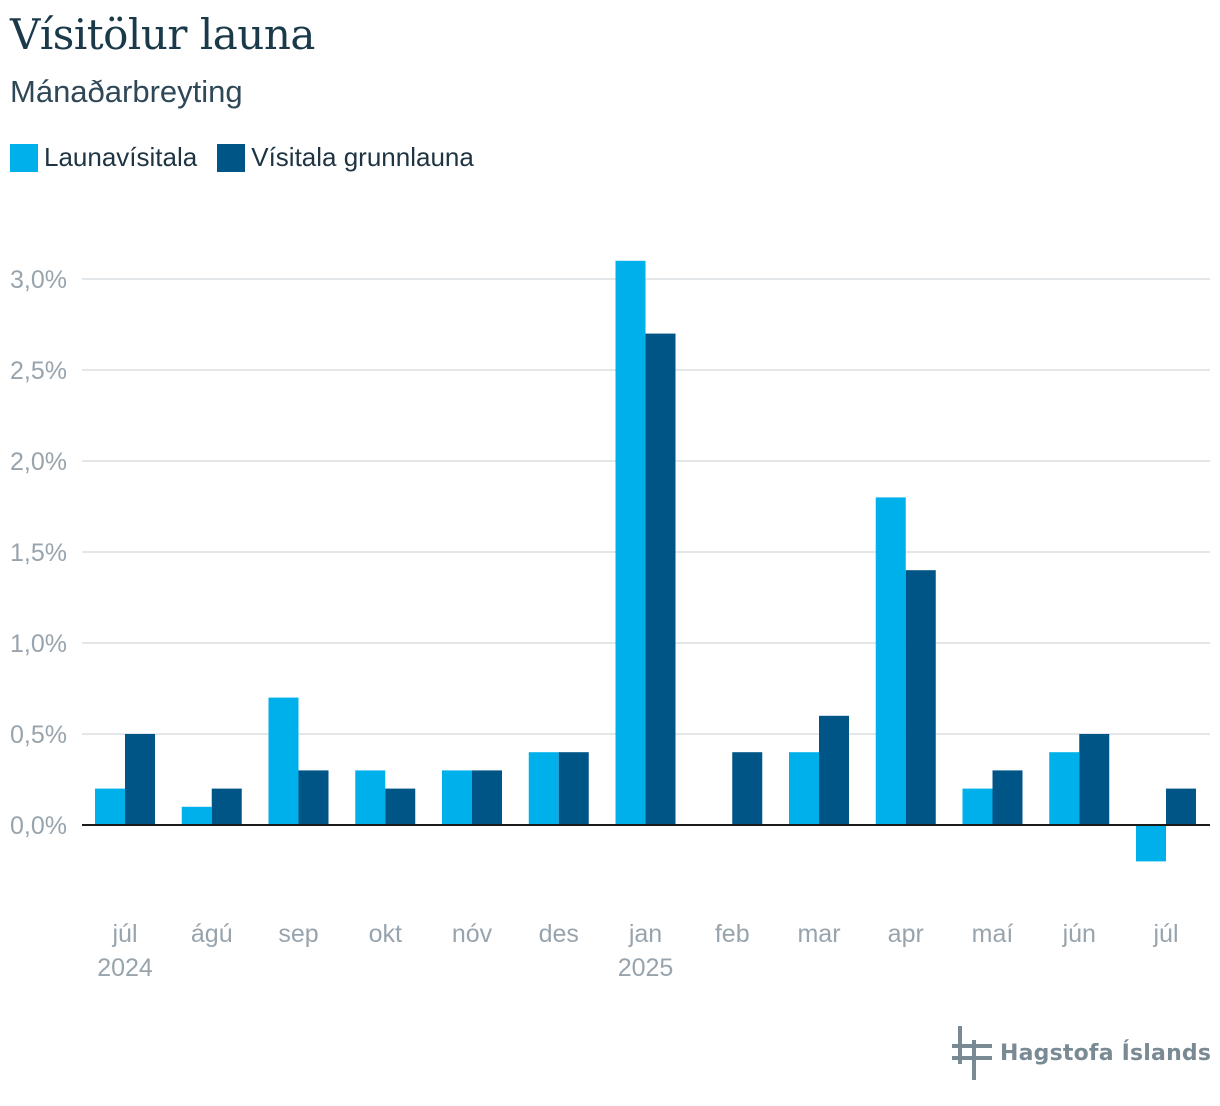 This screenshot has width=1220, height=1106. I want to click on x-tick-label: jún, so click(1079, 934).